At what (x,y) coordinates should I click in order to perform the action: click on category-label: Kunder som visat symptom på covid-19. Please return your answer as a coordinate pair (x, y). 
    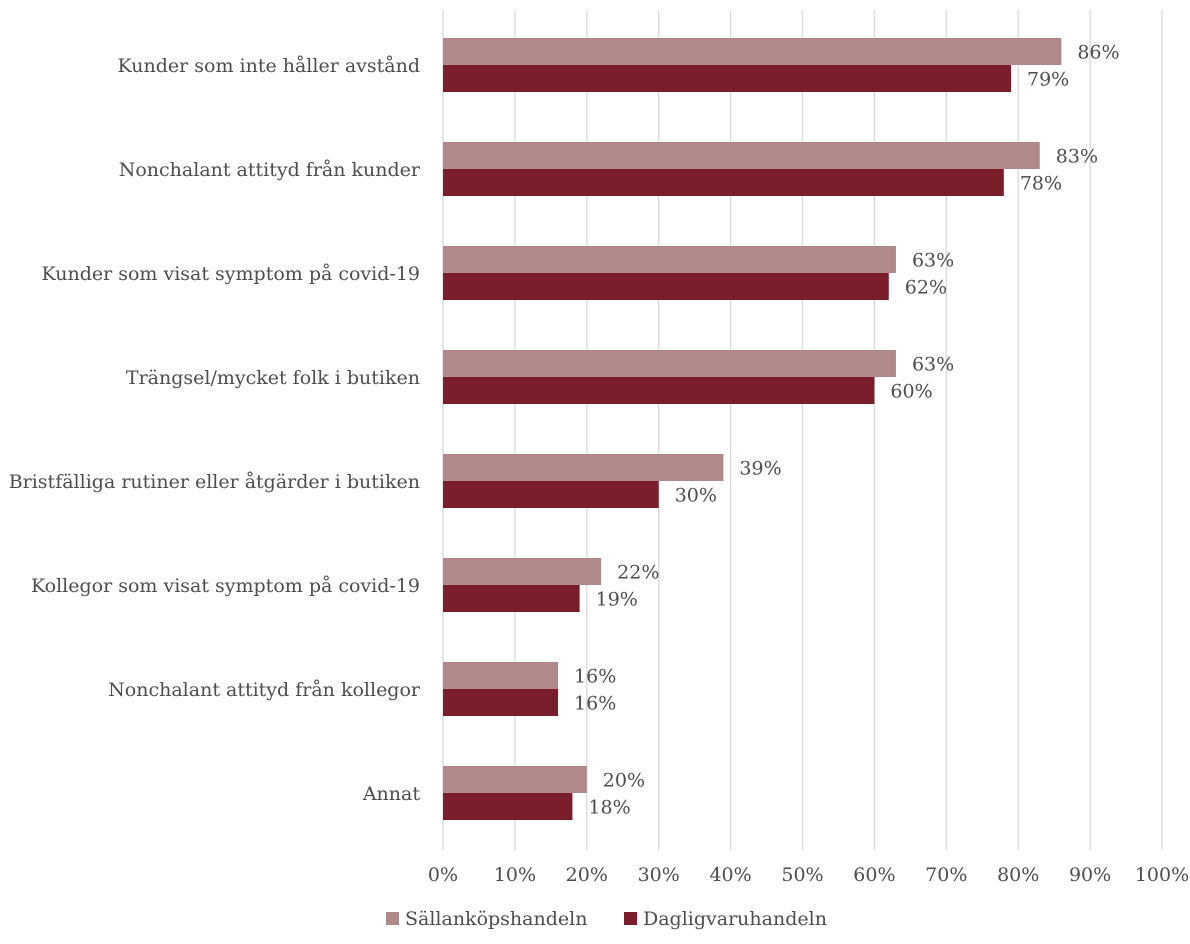
    Looking at the image, I should click on (230, 274).